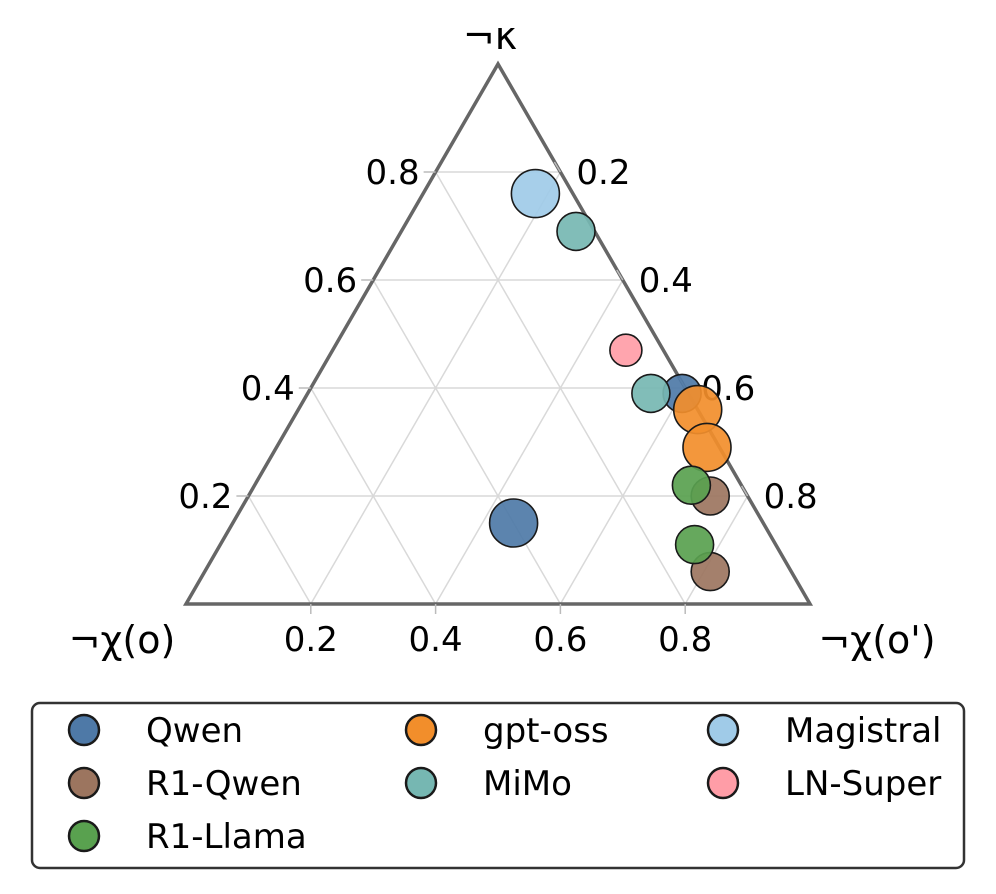 This screenshot has width=996, height=894. Describe the element at coordinates (393, 173) in the screenshot. I see `left-tick-label: 0.8` at that location.